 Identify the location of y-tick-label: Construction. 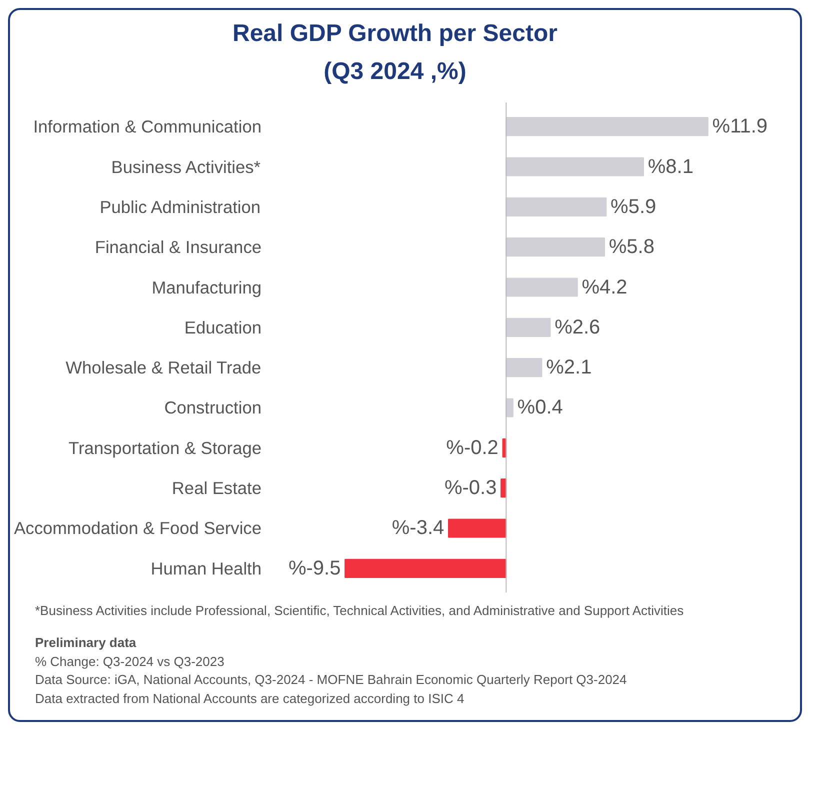
(213, 408).